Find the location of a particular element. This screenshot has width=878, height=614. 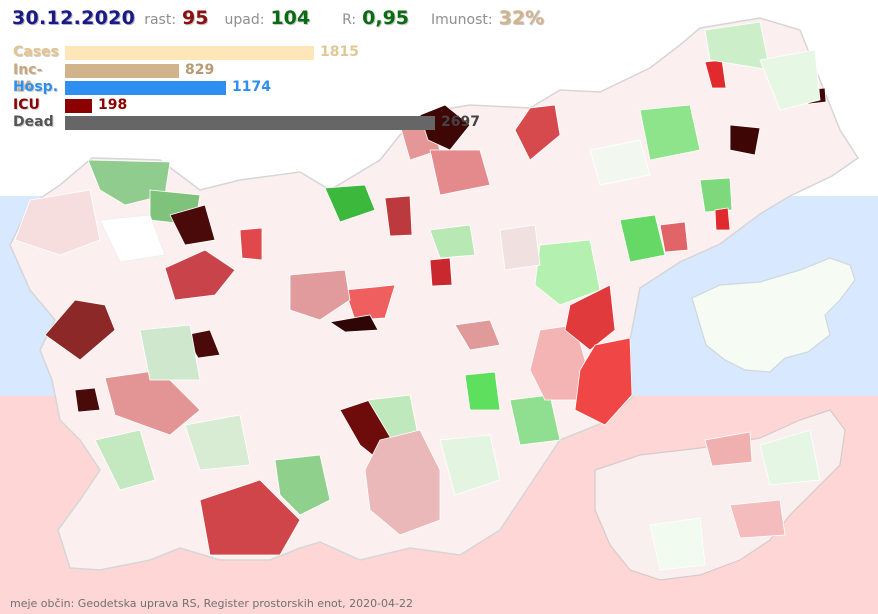

stat-bar-dead is located at coordinates (250, 123).